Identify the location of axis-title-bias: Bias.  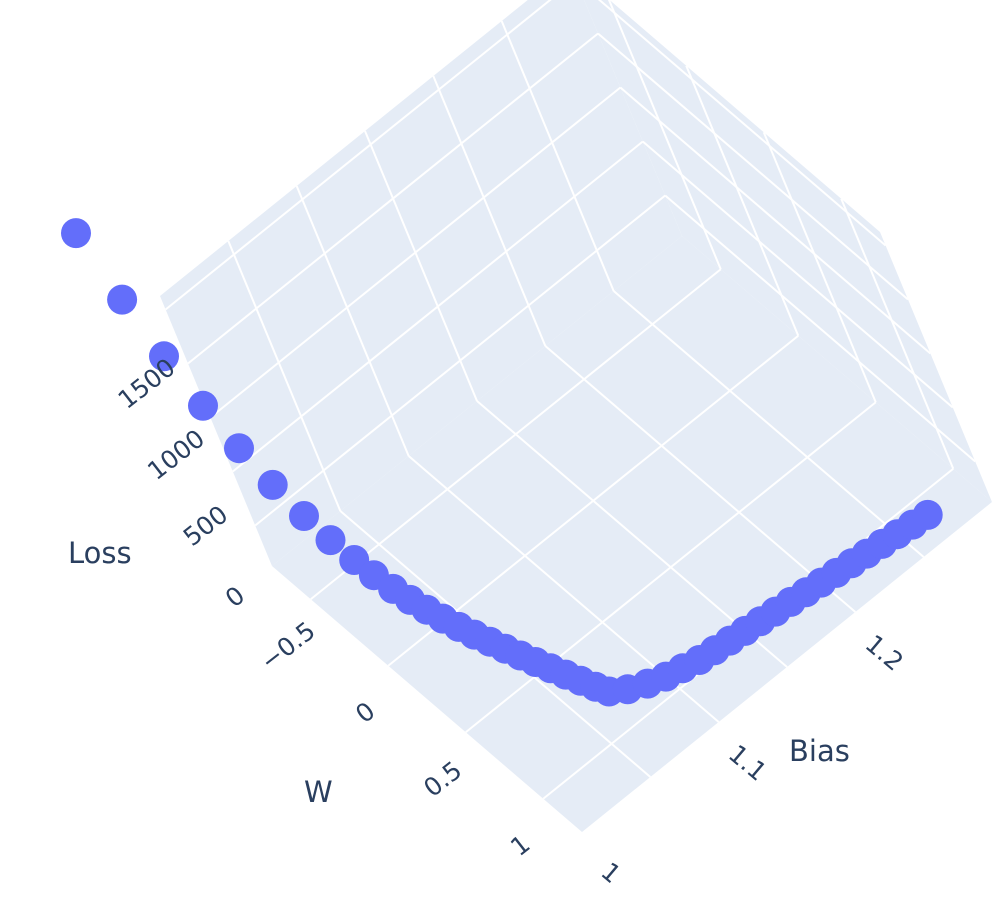
(819, 751).